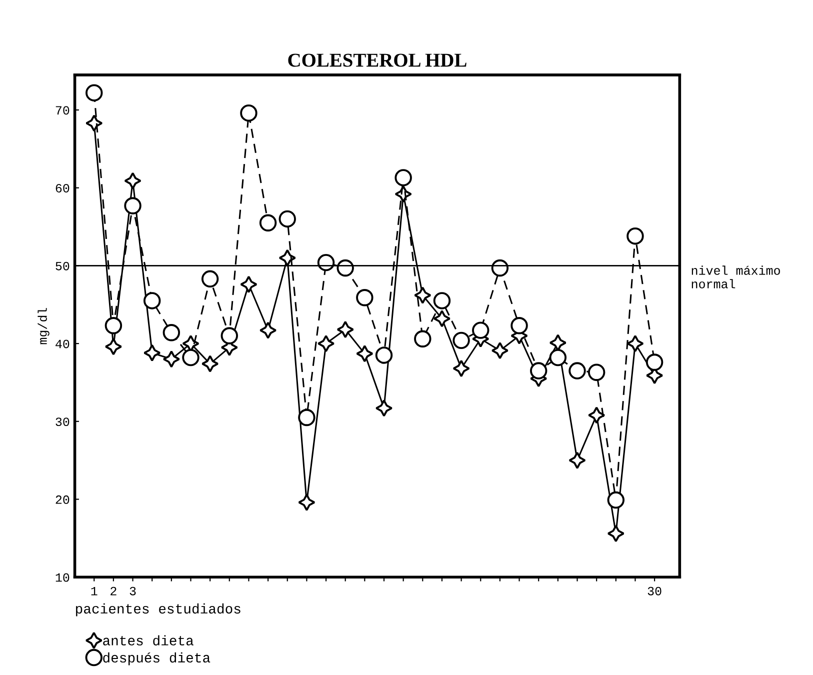 The height and width of the screenshot is (675, 813). What do you see at coordinates (63, 110) in the screenshot?
I see `y-tick-label: 70` at bounding box center [63, 110].